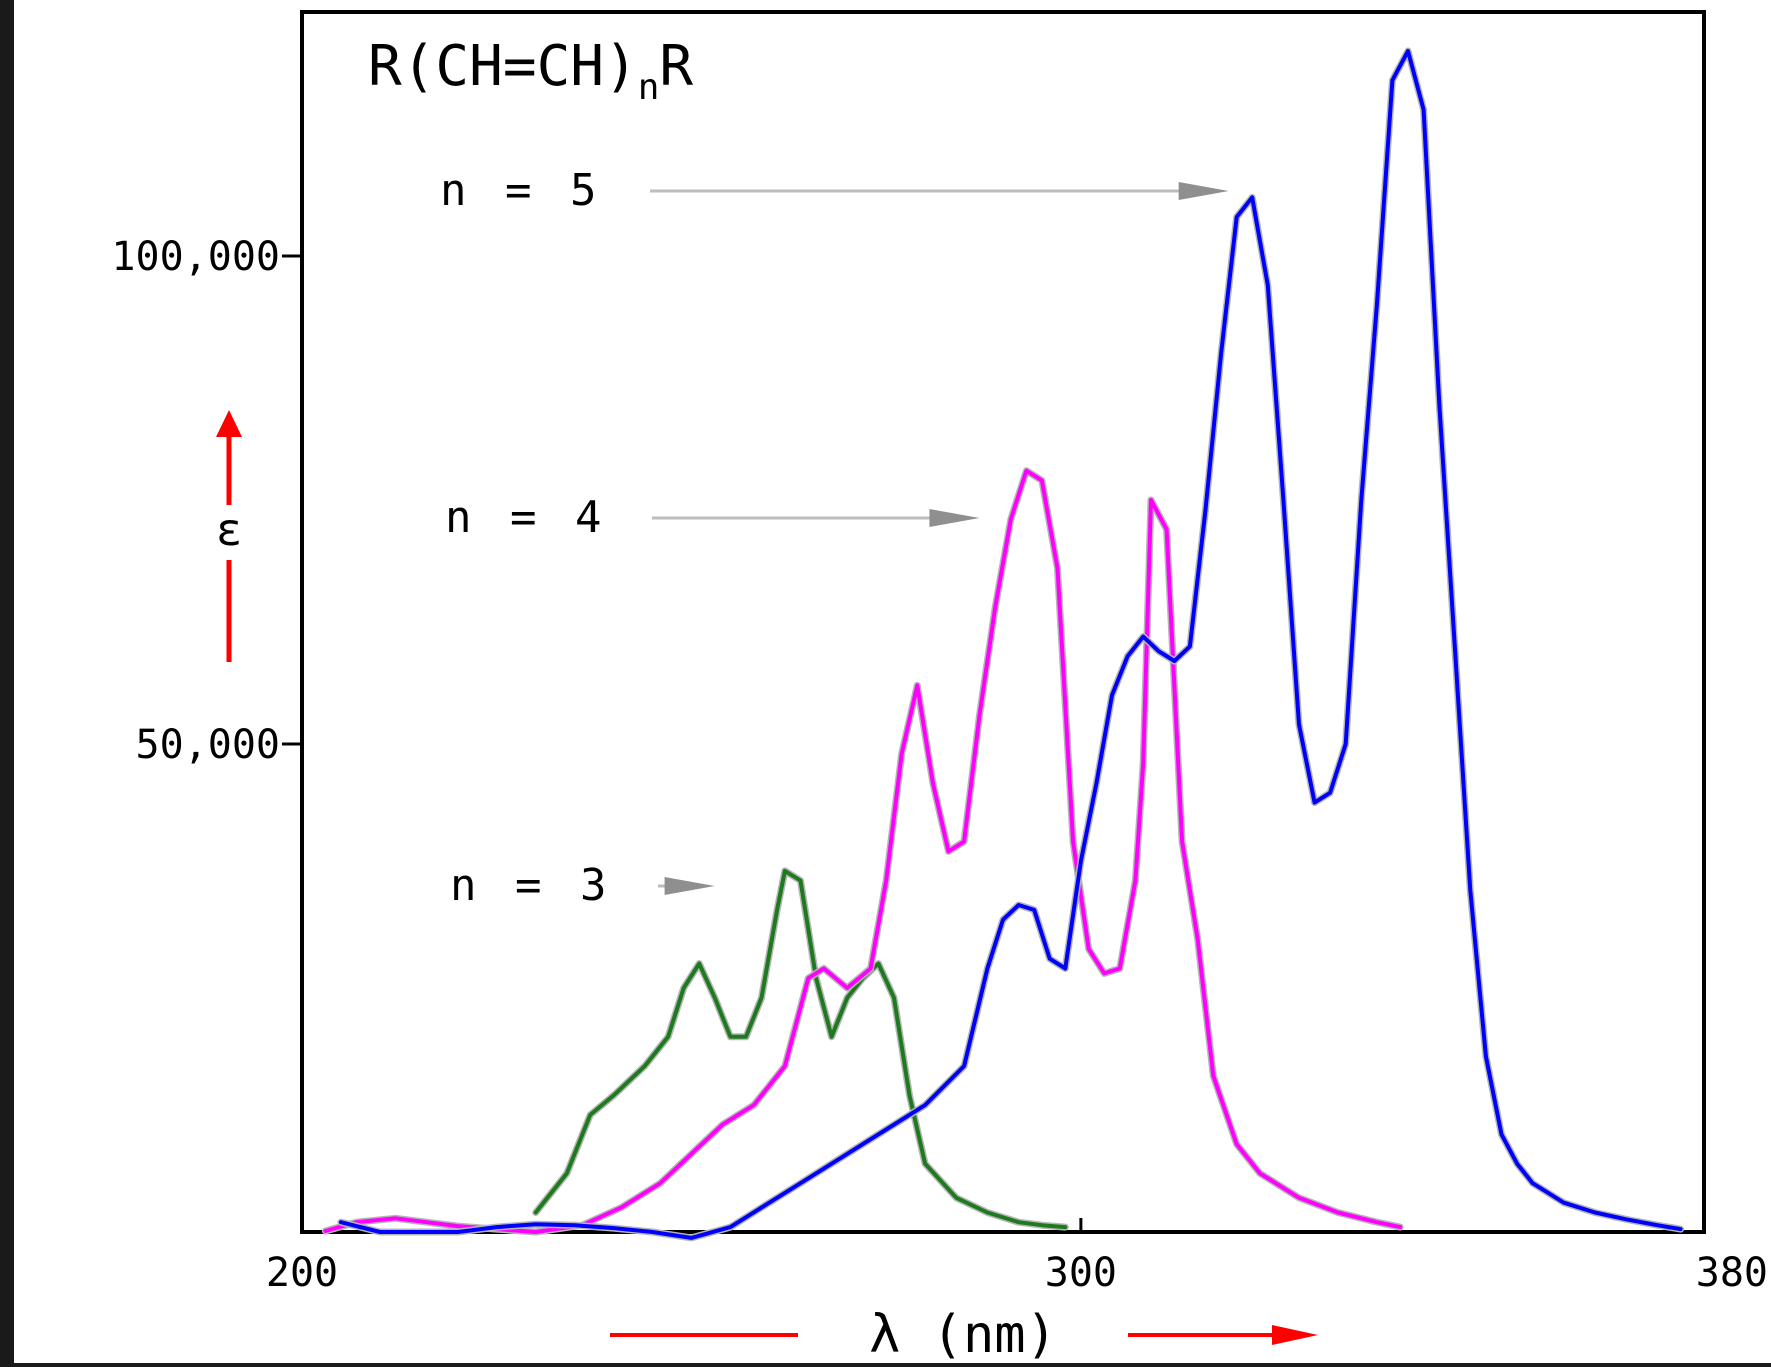  Describe the element at coordinates (208, 745) in the screenshot. I see `y-tick-label: 50,000` at that location.